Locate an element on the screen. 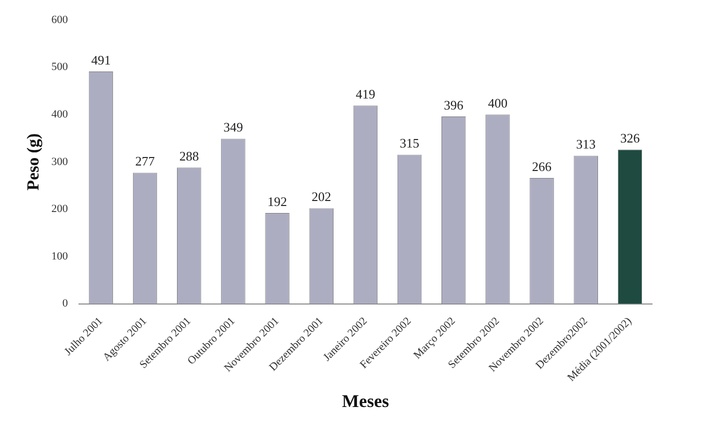  y-tick-label: 300 is located at coordinates (59, 162).